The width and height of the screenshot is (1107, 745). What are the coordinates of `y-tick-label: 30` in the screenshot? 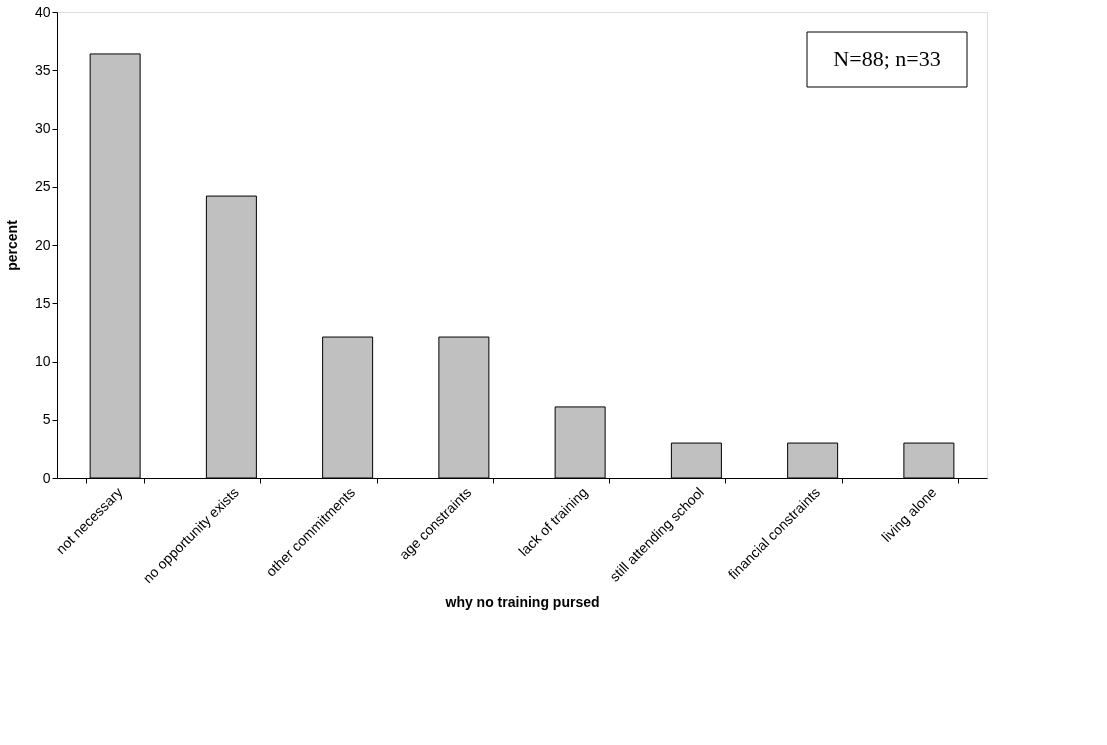 It's located at (42, 128).